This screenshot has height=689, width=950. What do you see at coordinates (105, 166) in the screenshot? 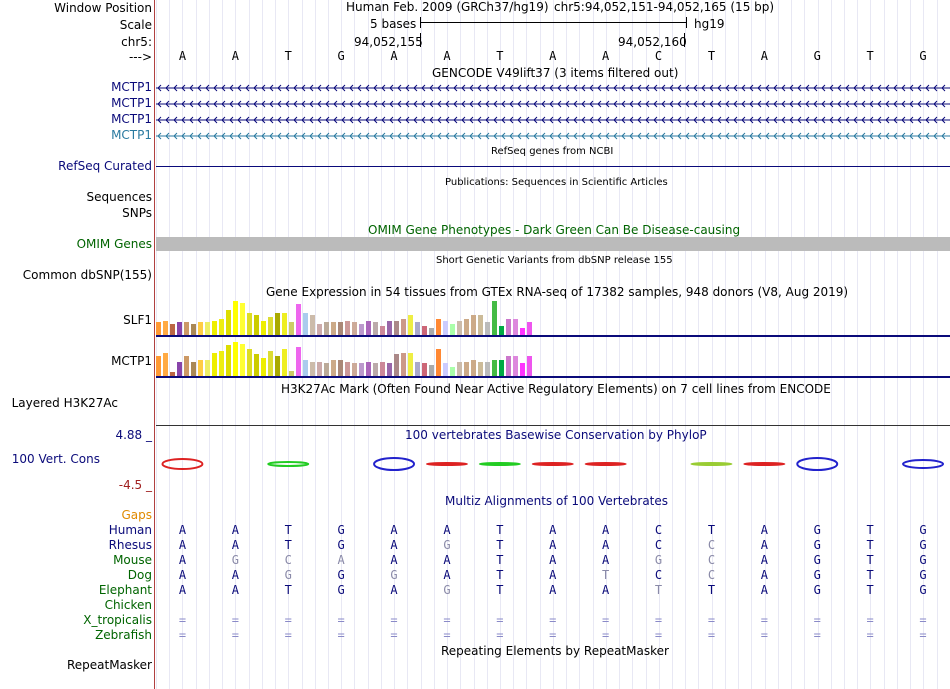
I see `refseq-label: RefSeq Curated` at bounding box center [105, 166].